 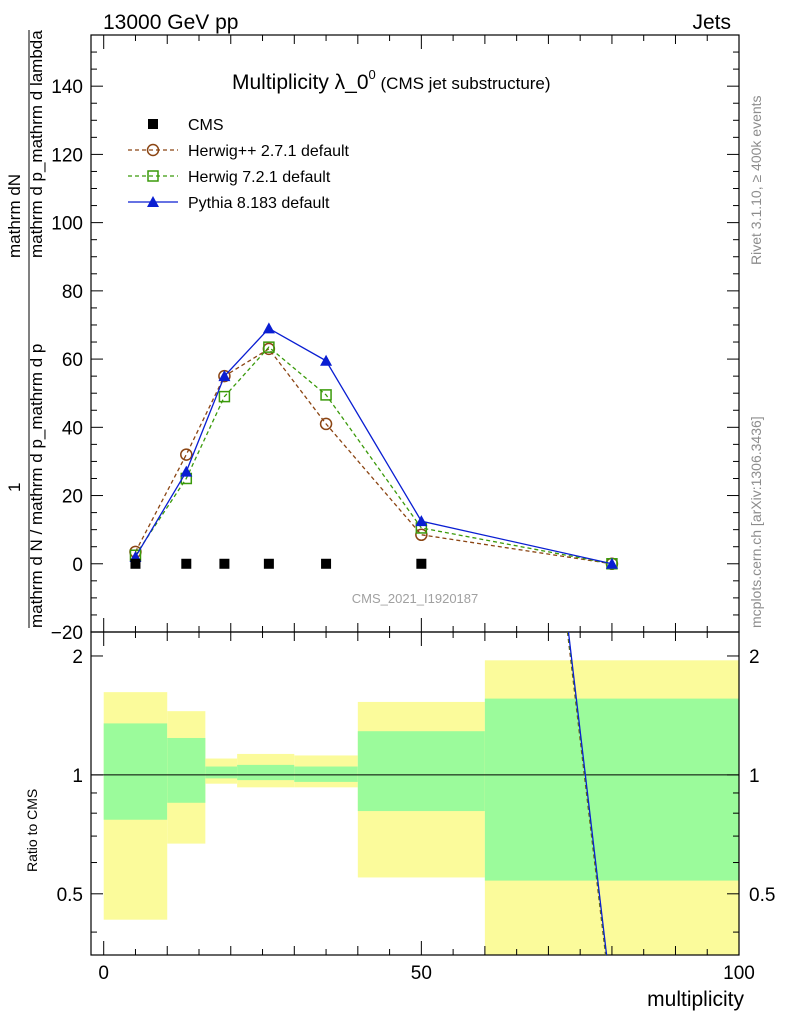 I want to click on series-line-herwig7, so click(x=373, y=455).